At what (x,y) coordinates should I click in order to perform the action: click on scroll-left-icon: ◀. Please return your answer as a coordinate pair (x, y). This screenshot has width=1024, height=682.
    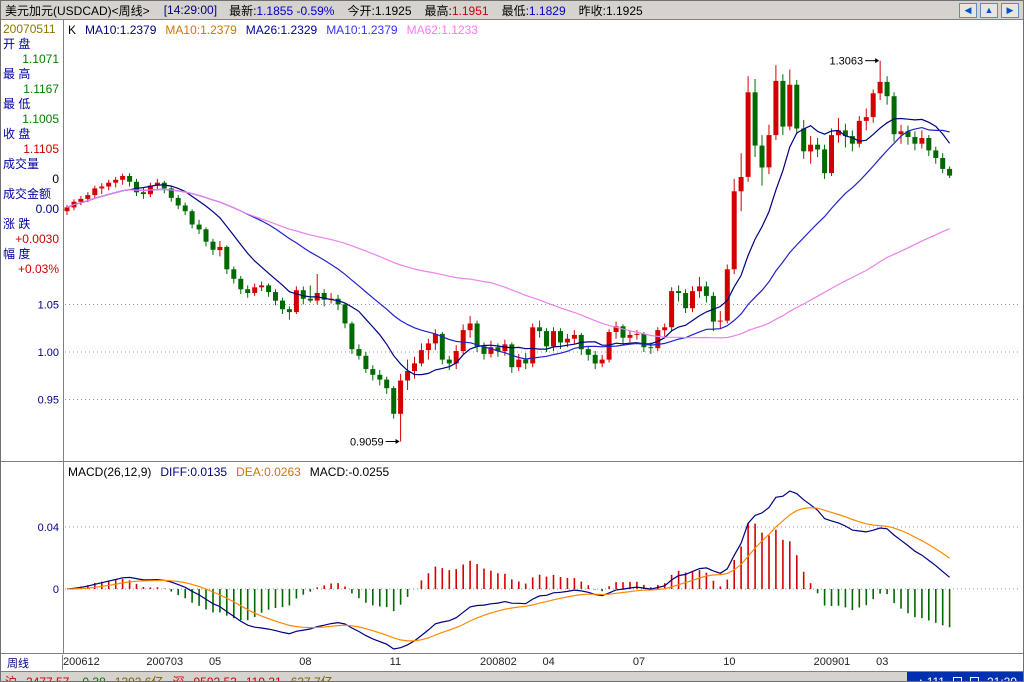
    Looking at the image, I should click on (968, 10).